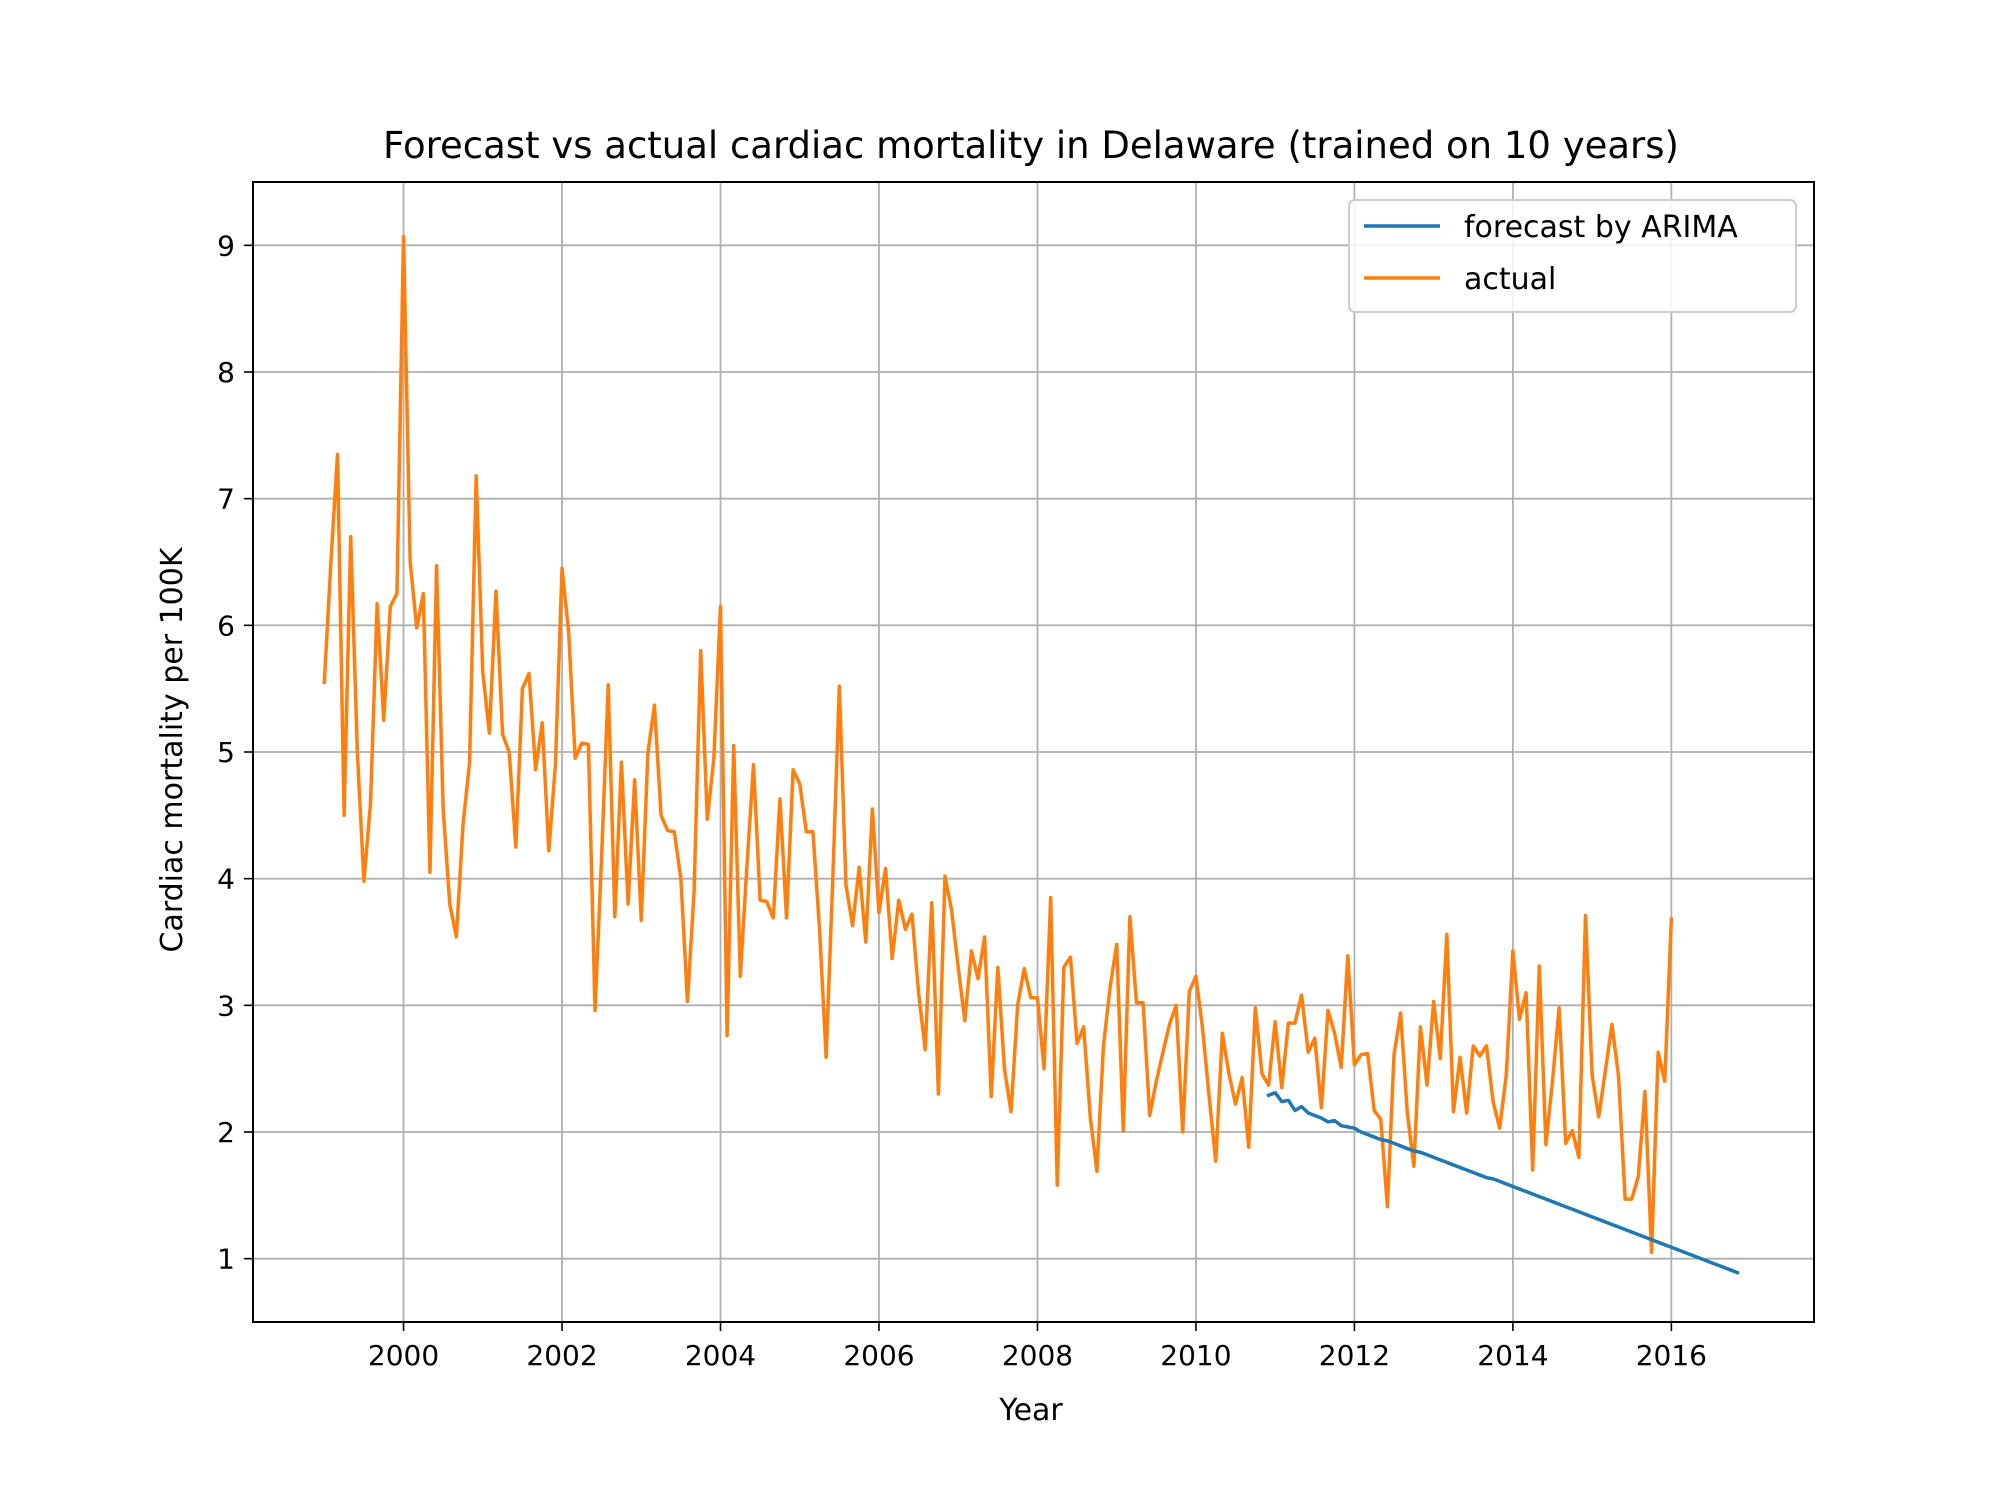  I want to click on x-axis-title: Year, so click(1030, 1410).